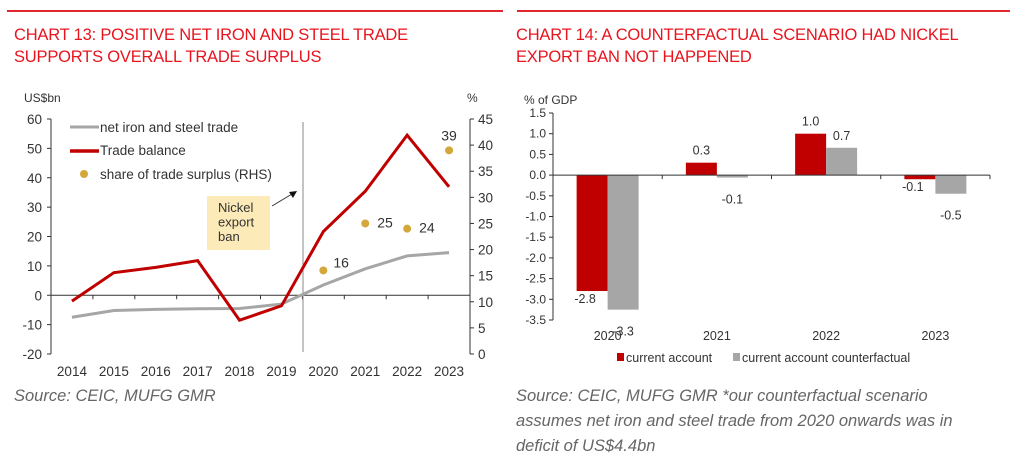 The image size is (1022, 464). What do you see at coordinates (485, 250) in the screenshot?
I see `right-tick-label: 20` at bounding box center [485, 250].